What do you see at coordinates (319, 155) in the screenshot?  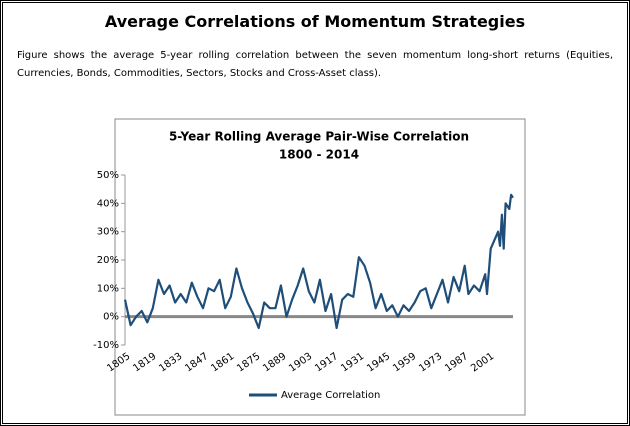 I see `chart-subtitle: 1800 - 2014` at bounding box center [319, 155].